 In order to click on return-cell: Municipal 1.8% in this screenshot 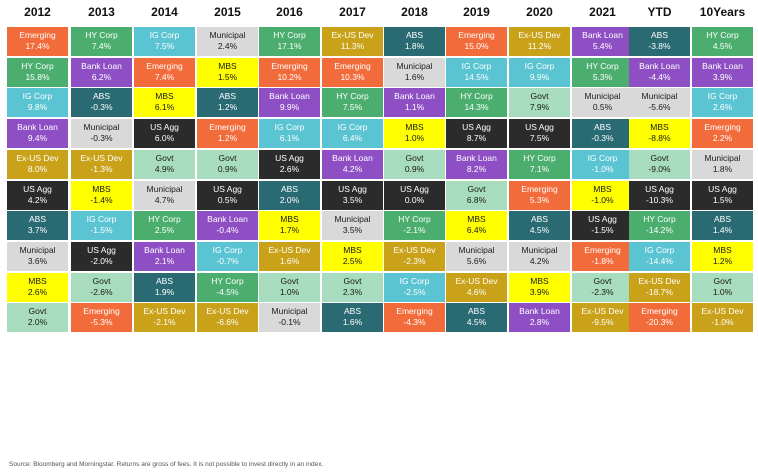, I will do `click(722, 164)`.